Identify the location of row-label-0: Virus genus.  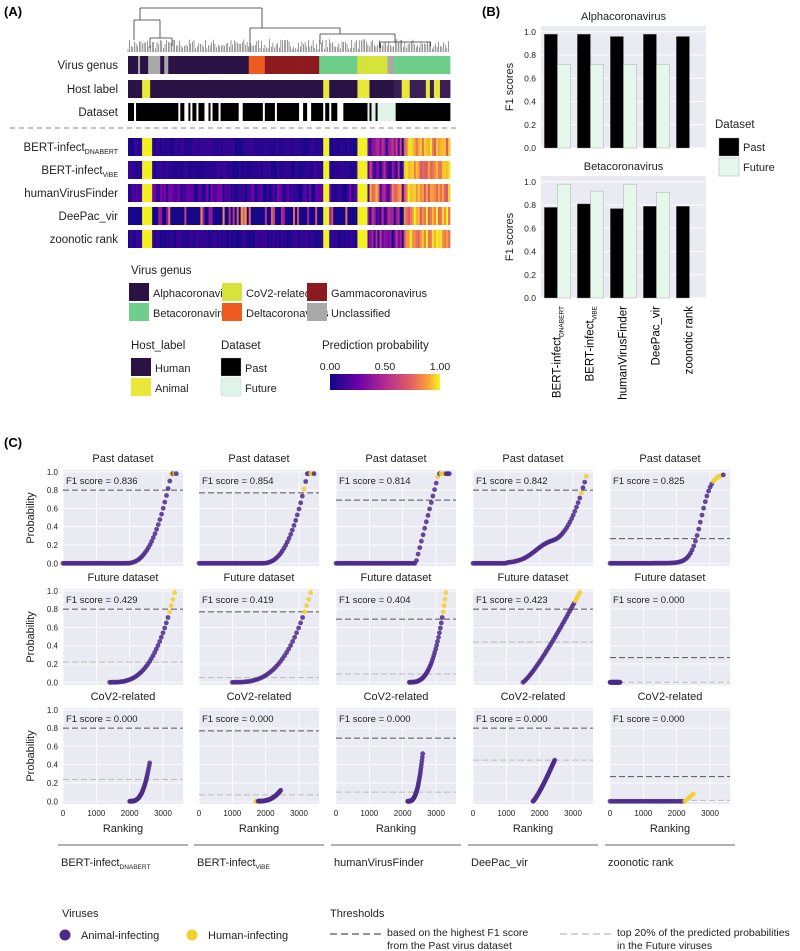
(87, 66).